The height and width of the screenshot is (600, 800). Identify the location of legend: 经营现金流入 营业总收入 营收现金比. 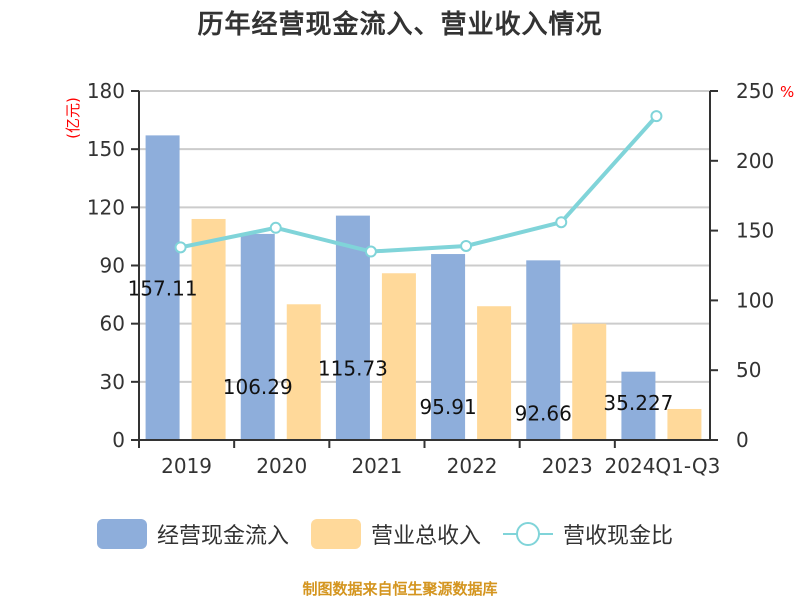
(396, 534).